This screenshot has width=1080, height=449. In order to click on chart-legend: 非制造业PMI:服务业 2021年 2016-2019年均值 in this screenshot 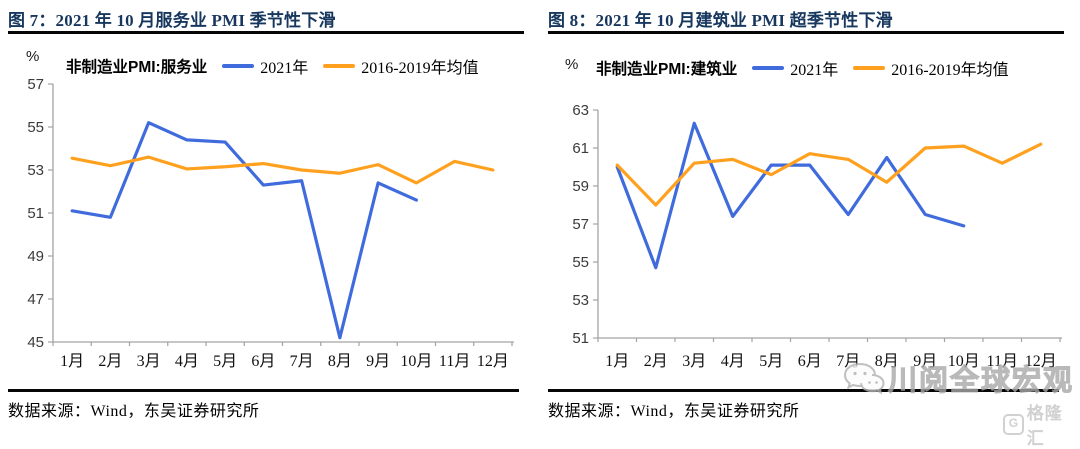, I will do `click(272, 66)`.